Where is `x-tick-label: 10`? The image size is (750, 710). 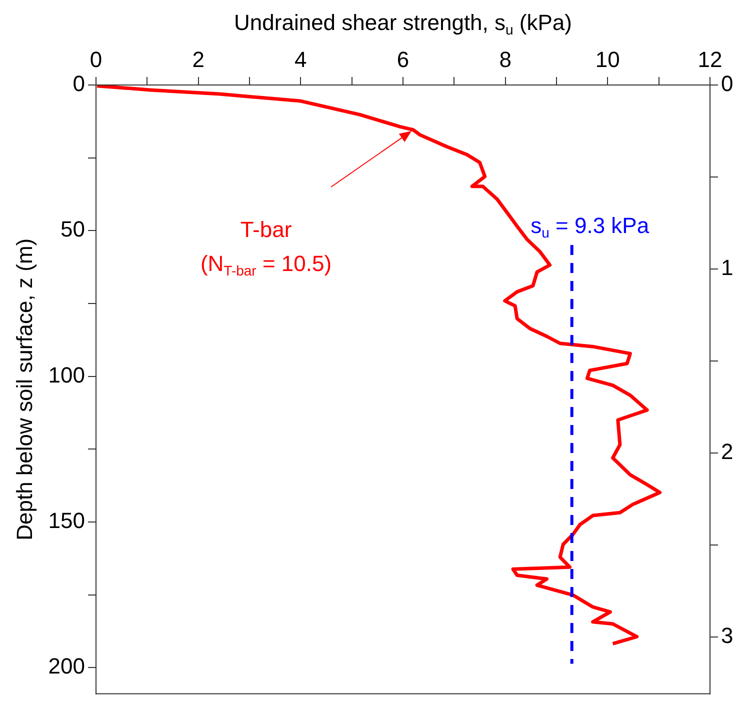 x-tick-label: 10 is located at coordinates (607, 59).